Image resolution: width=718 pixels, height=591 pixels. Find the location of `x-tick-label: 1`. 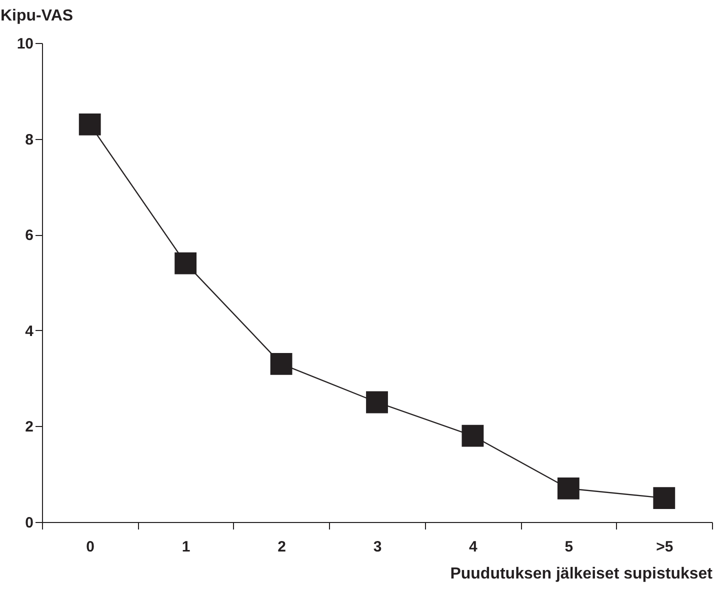

x-tick-label: 1 is located at coordinates (186, 547).